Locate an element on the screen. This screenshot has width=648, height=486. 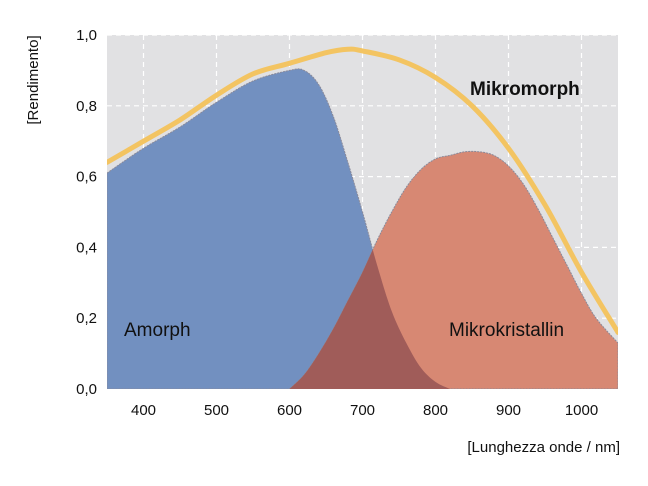
y-tick-label: 0,6 is located at coordinates (86, 177).